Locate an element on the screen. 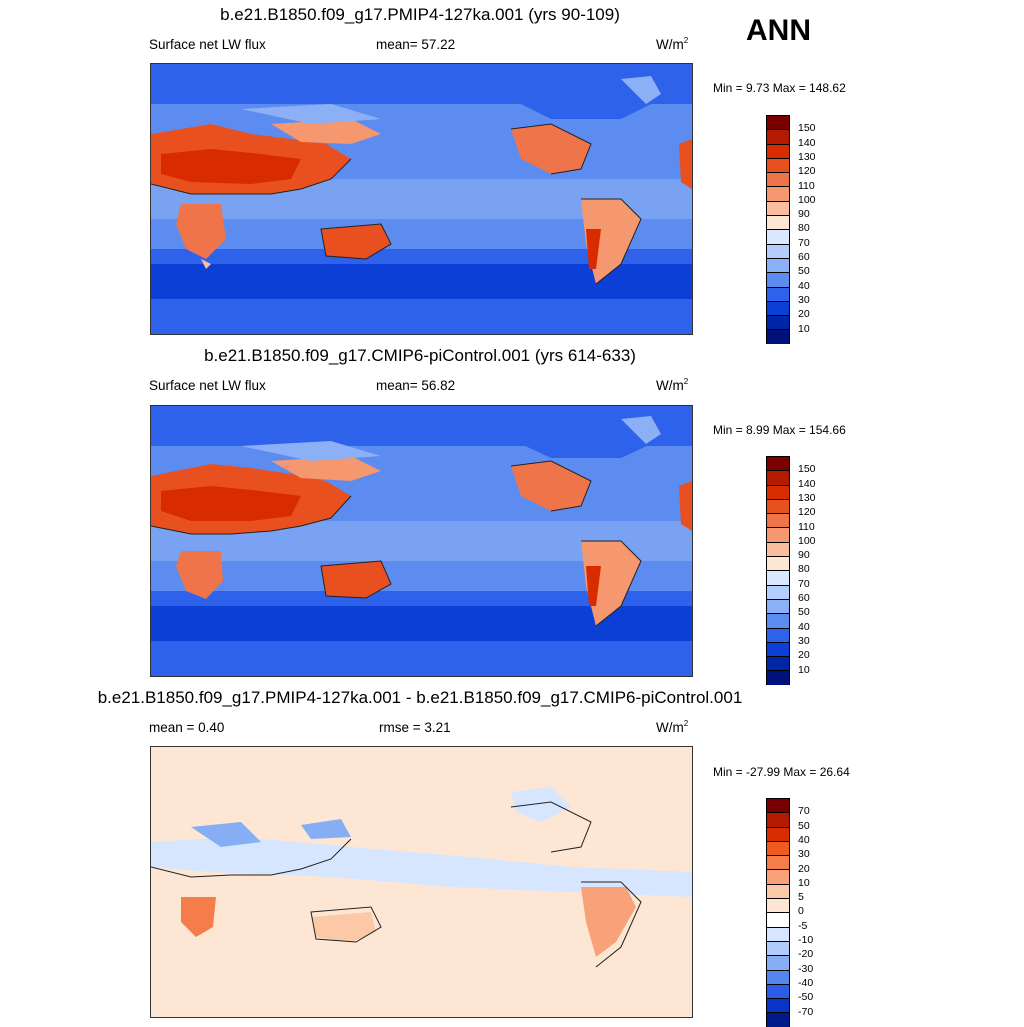 The height and width of the screenshot is (1027, 1024). panel1-mean-label: mean= 57.22 is located at coordinates (416, 44).